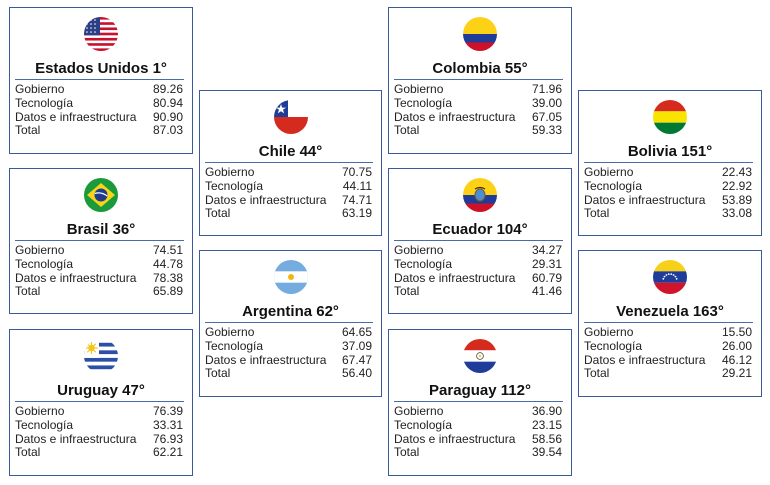 This screenshot has height=485, width=770. What do you see at coordinates (670, 151) in the screenshot?
I see `country-title: Bolivia 151°` at bounding box center [670, 151].